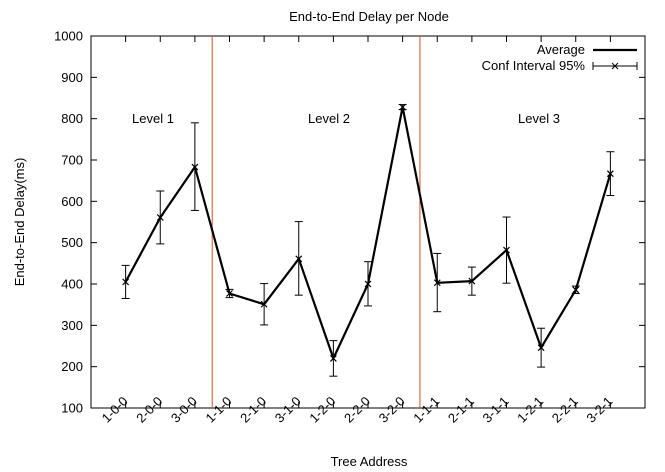 The height and width of the screenshot is (472, 665). What do you see at coordinates (288, 410) in the screenshot?
I see `x-tick-label: 3-1-0` at bounding box center [288, 410].